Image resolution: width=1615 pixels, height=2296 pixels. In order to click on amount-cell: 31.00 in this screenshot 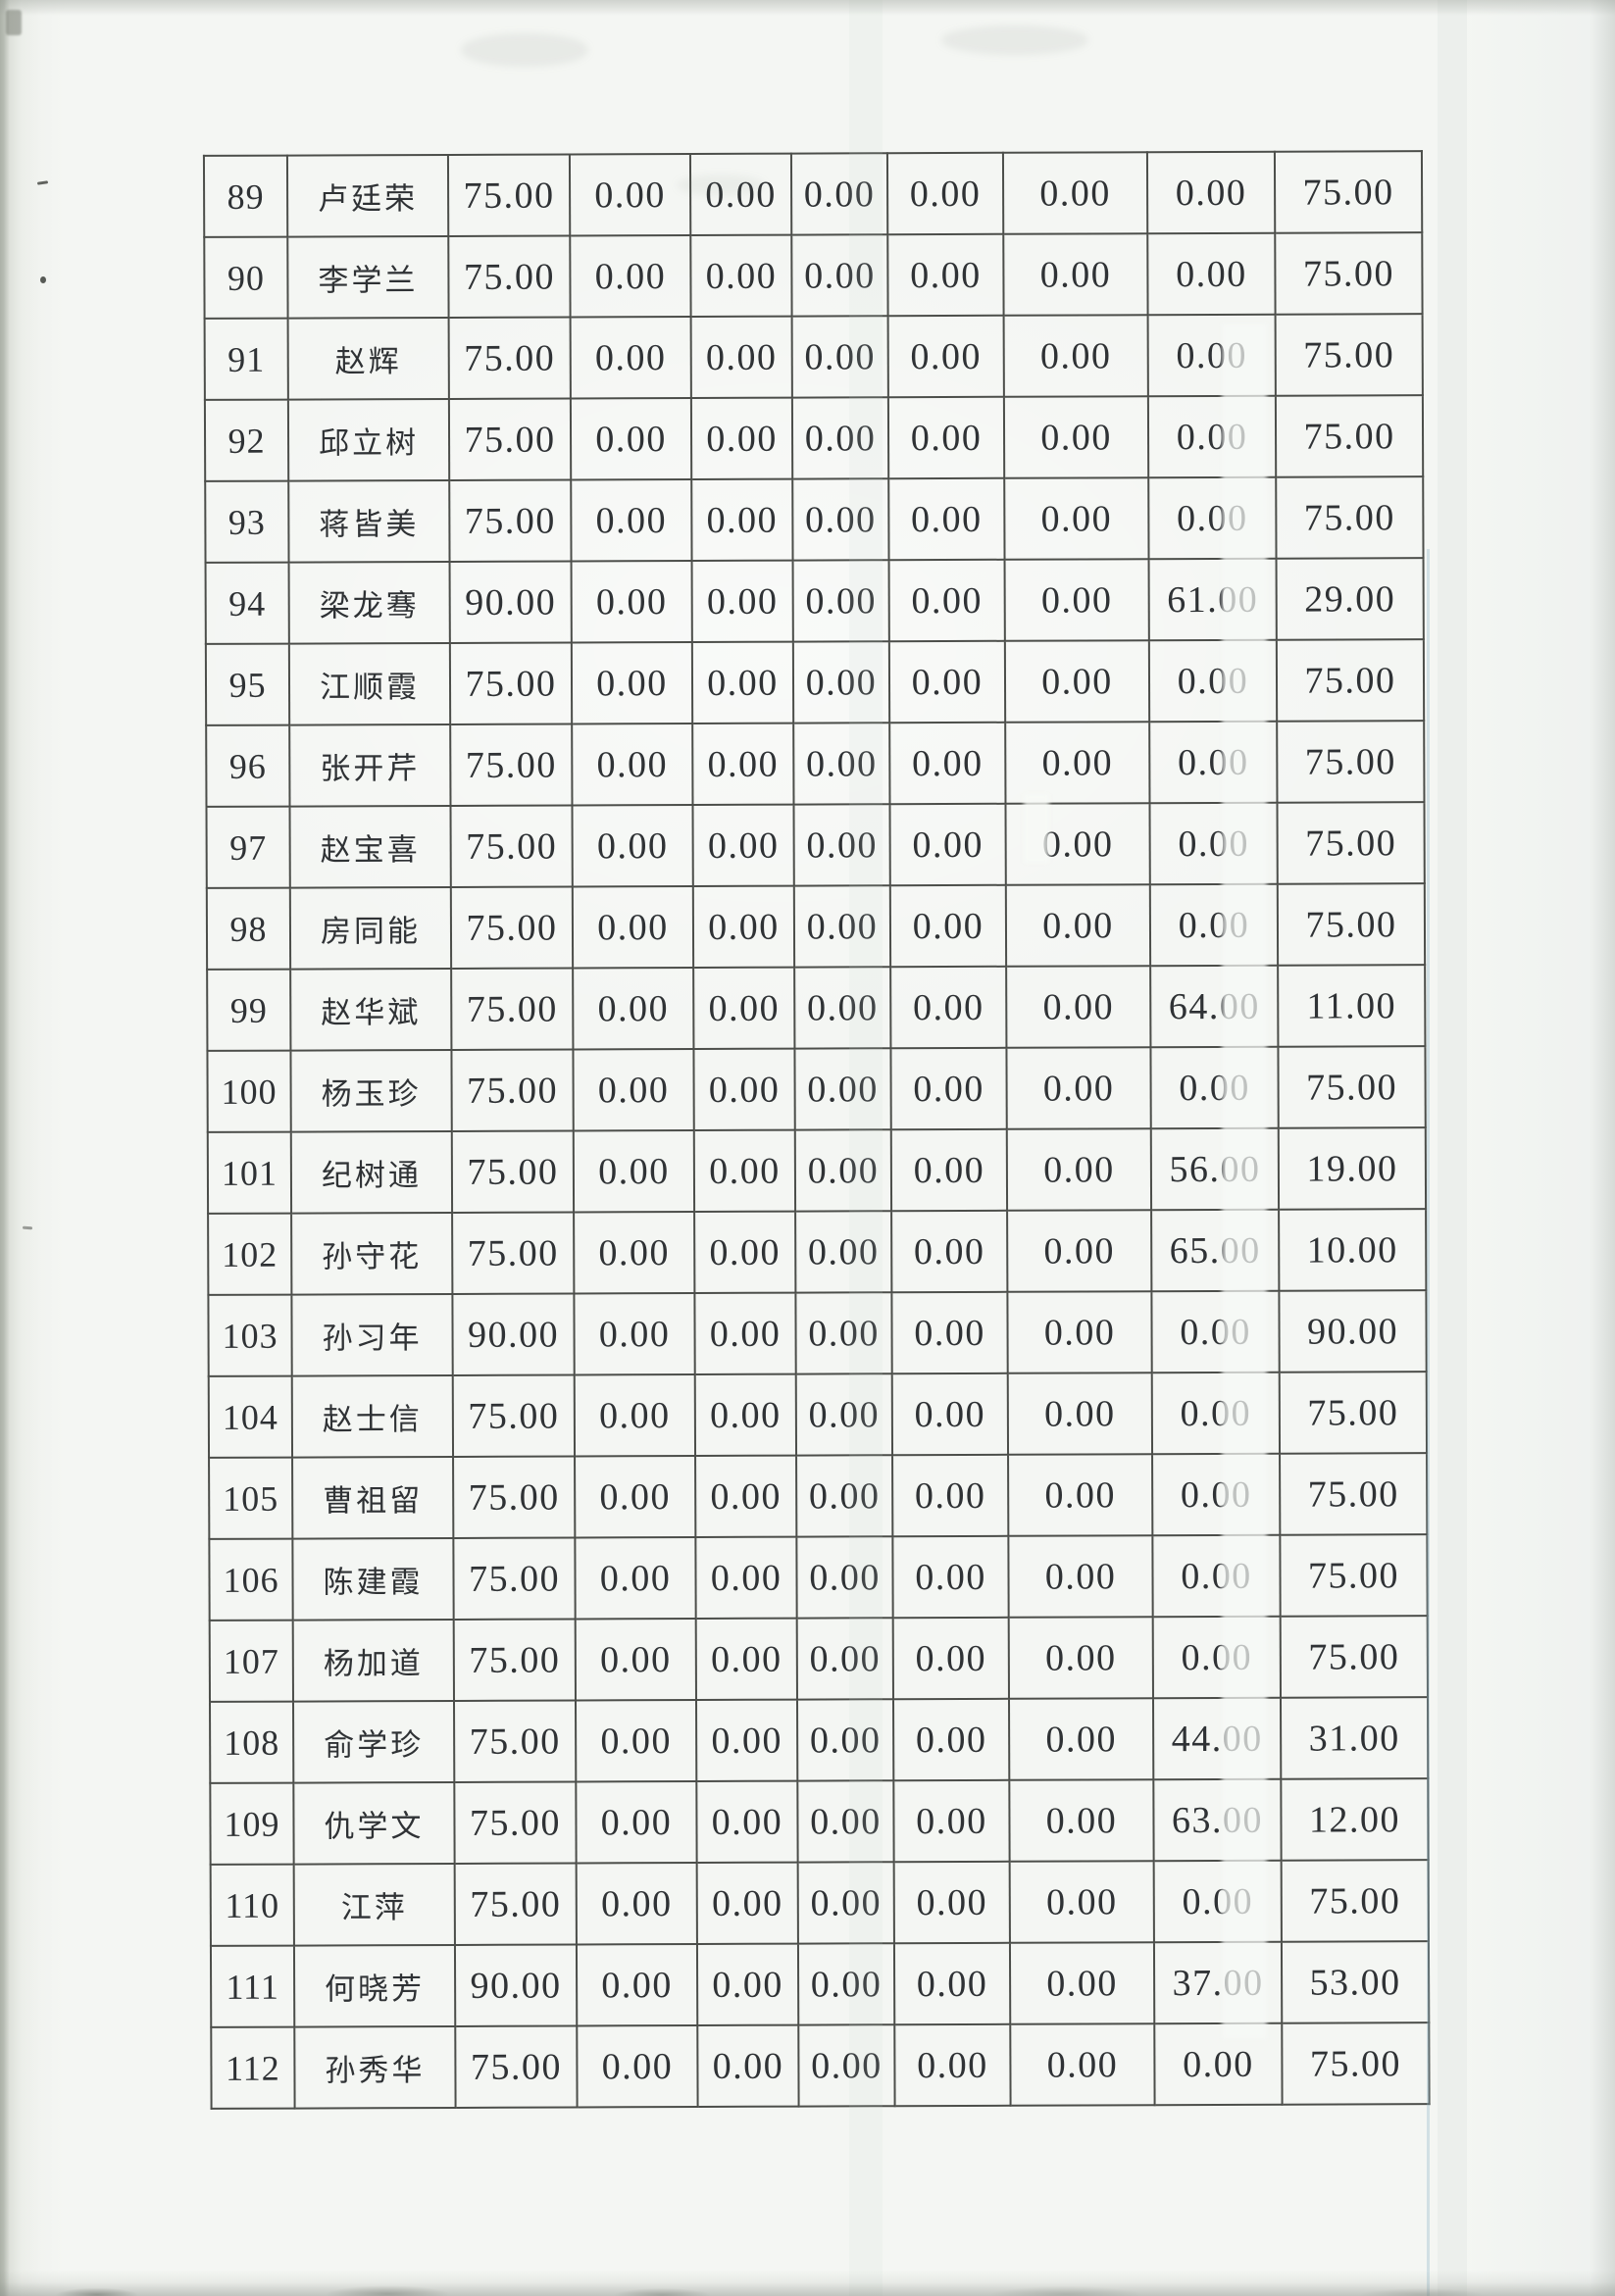, I will do `click(1354, 1738)`.